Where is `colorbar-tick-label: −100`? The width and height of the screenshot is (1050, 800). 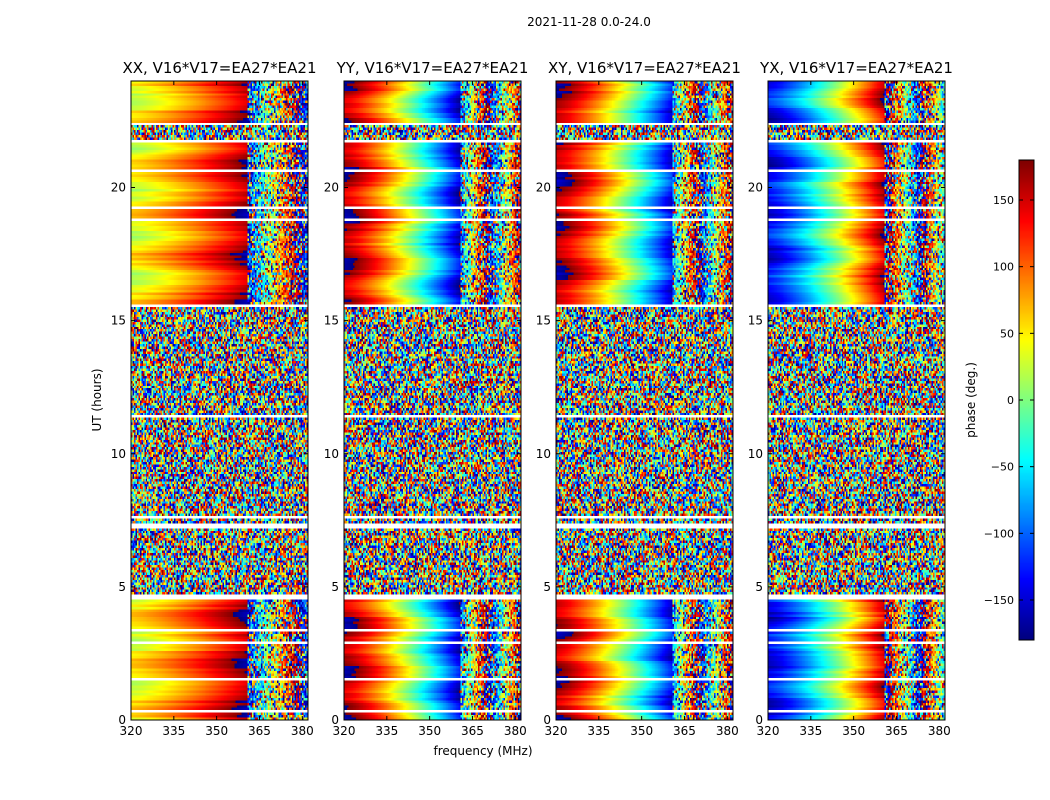 colorbar-tick-label: −100 is located at coordinates (999, 533).